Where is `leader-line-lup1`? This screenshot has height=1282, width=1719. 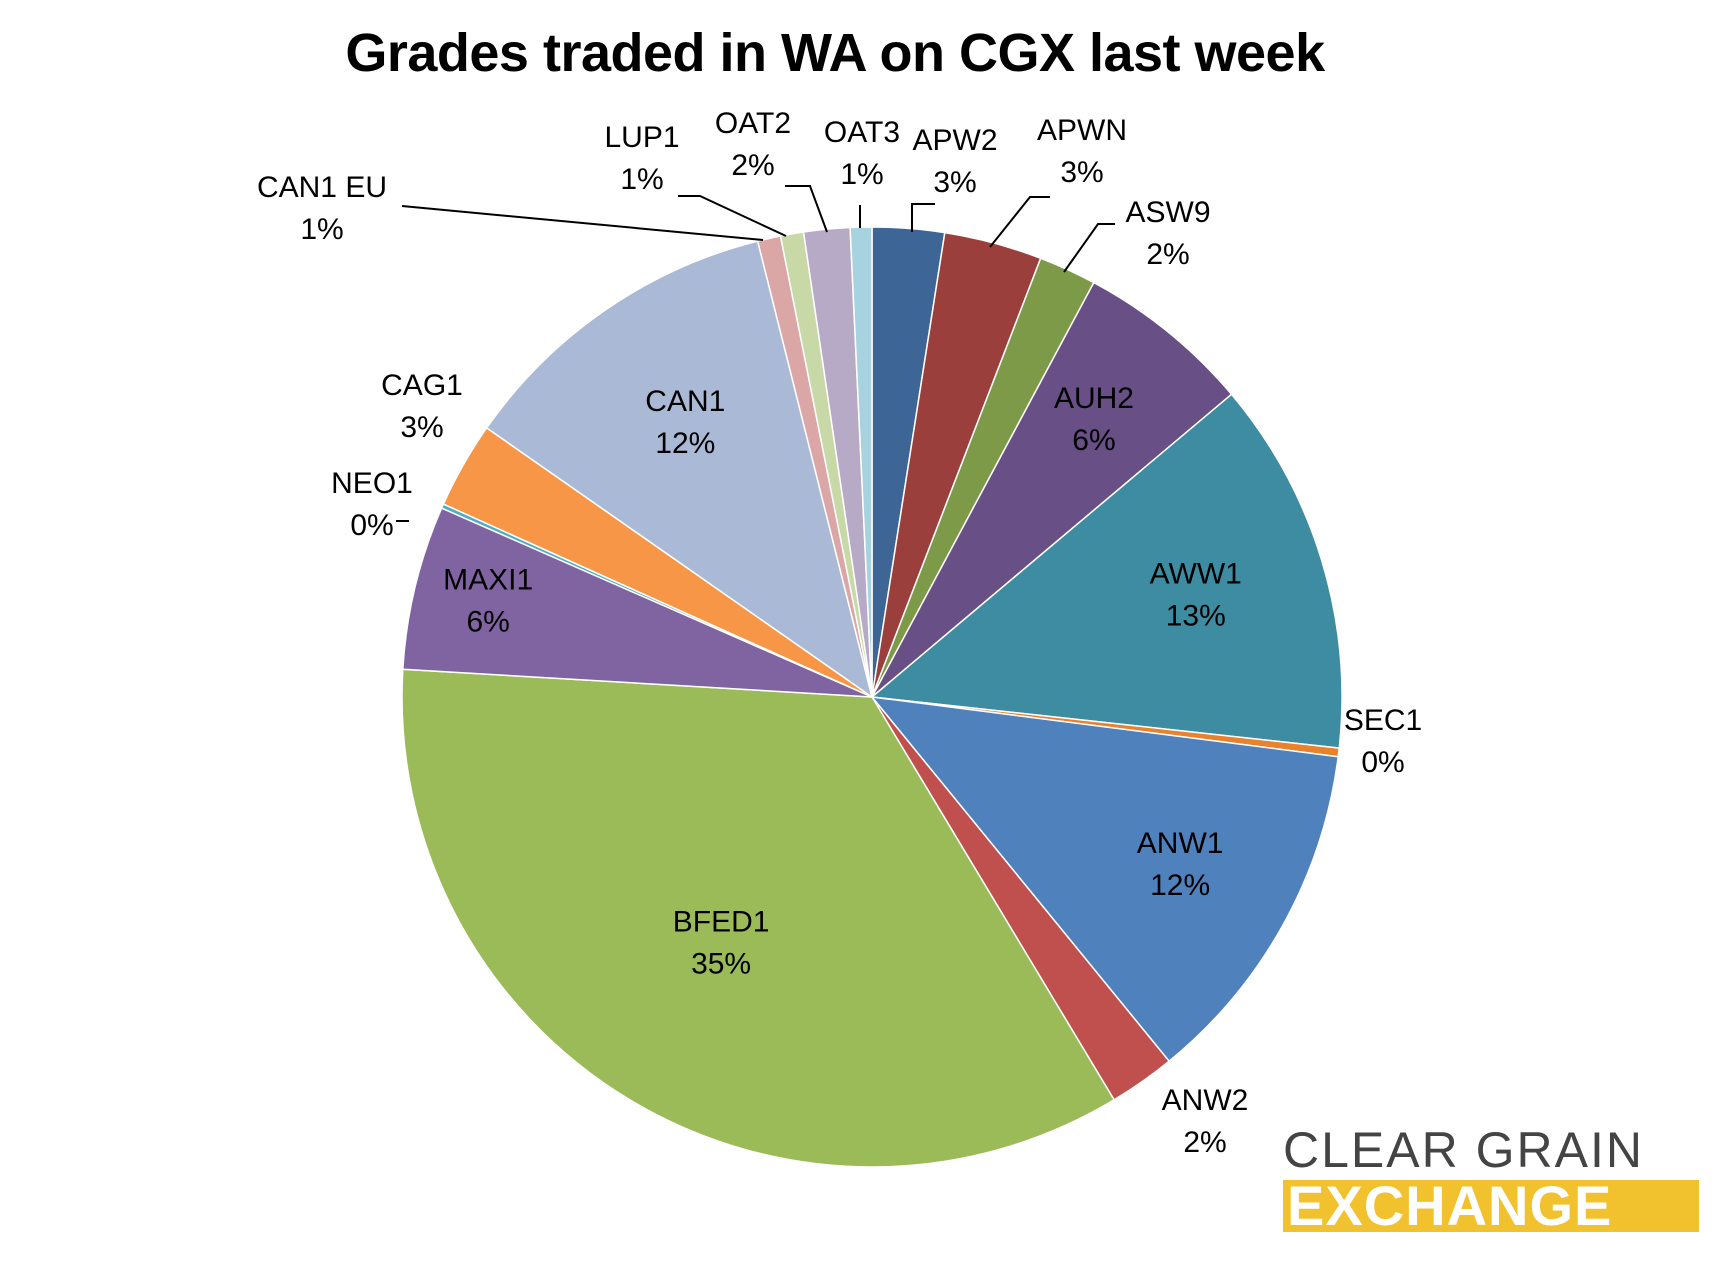 leader-line-lup1 is located at coordinates (732, 216).